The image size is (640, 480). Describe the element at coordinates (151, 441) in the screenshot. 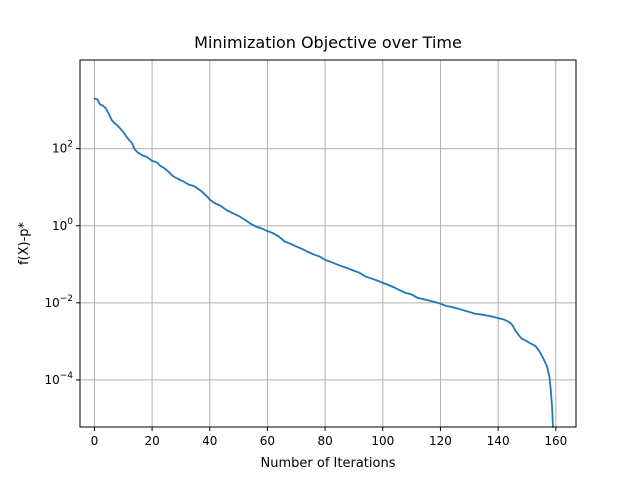

I see `x-tick-label: 20` at that location.